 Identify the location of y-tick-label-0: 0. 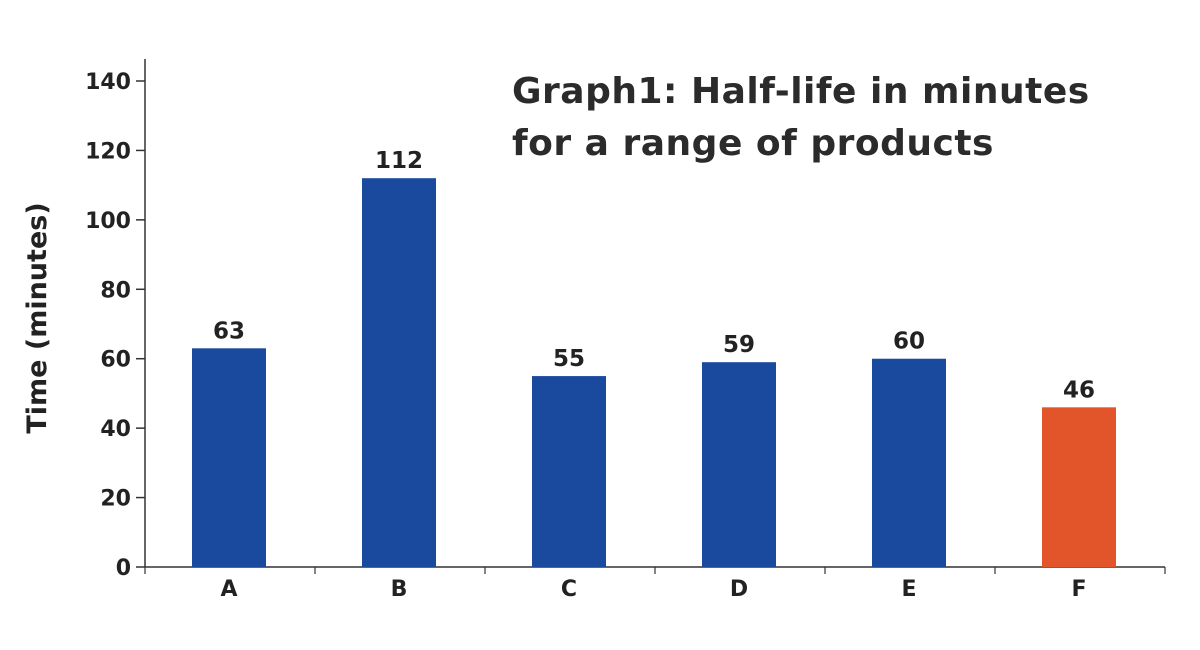
(123, 568).